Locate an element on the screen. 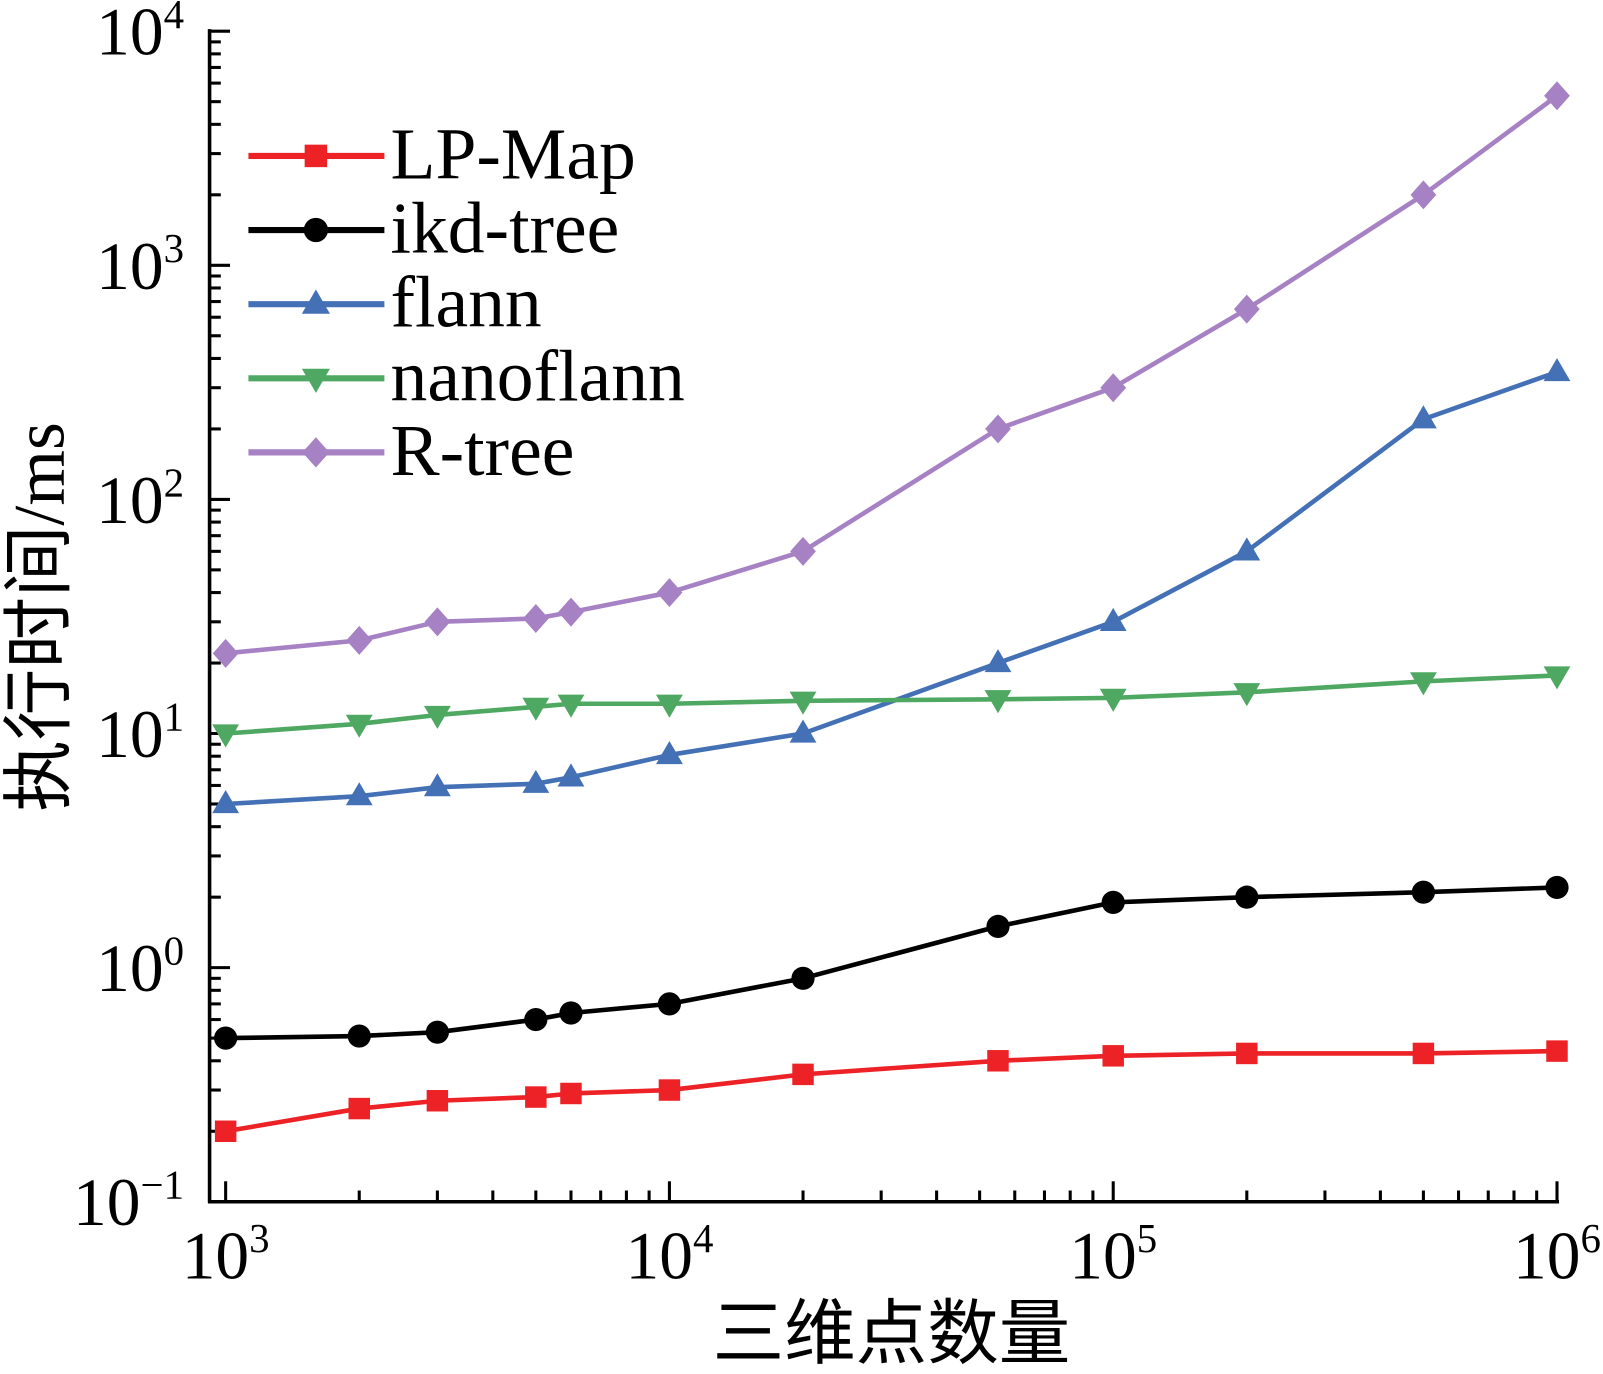  x-tick-label-exponent: 6 is located at coordinates (1591, 1238).